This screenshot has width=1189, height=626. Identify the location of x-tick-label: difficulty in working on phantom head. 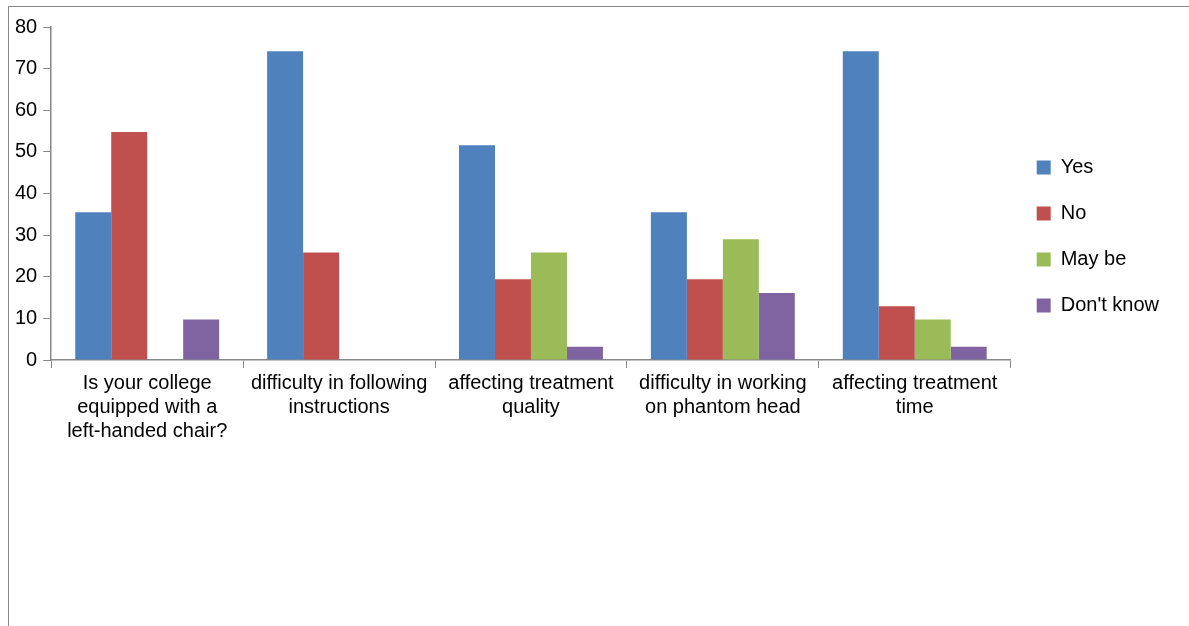
(723, 393).